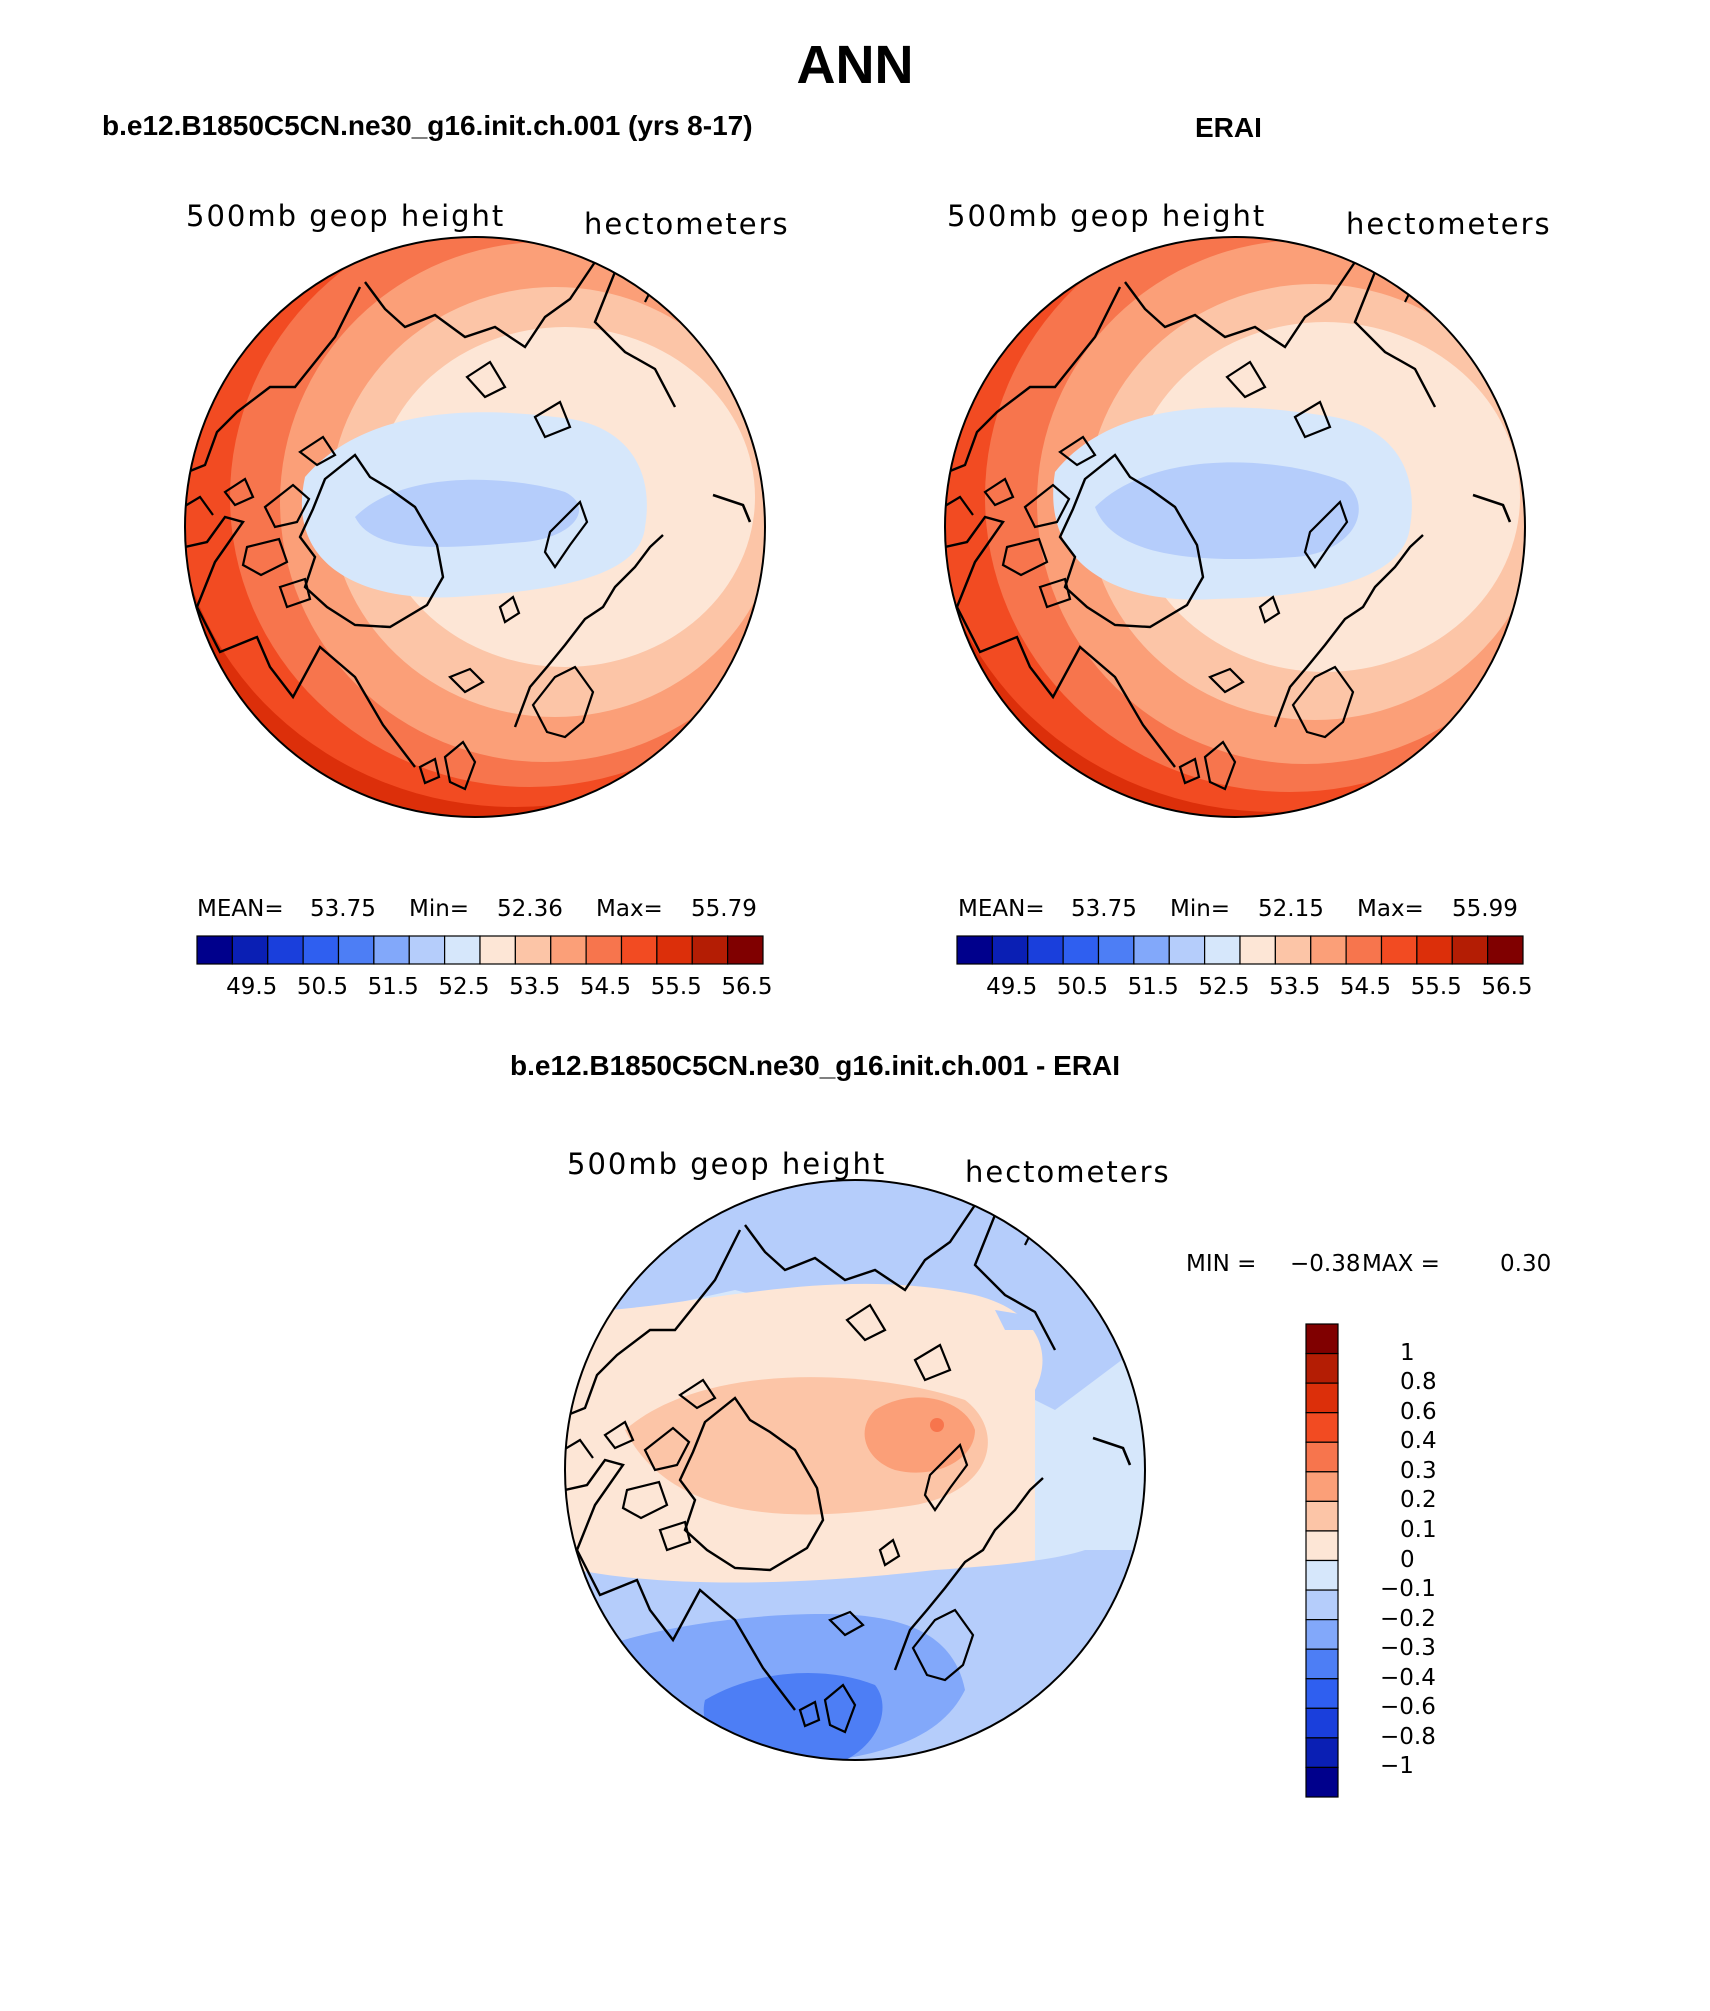 The height and width of the screenshot is (2011, 1710). I want to click on main-title: ANN, so click(855, 65).